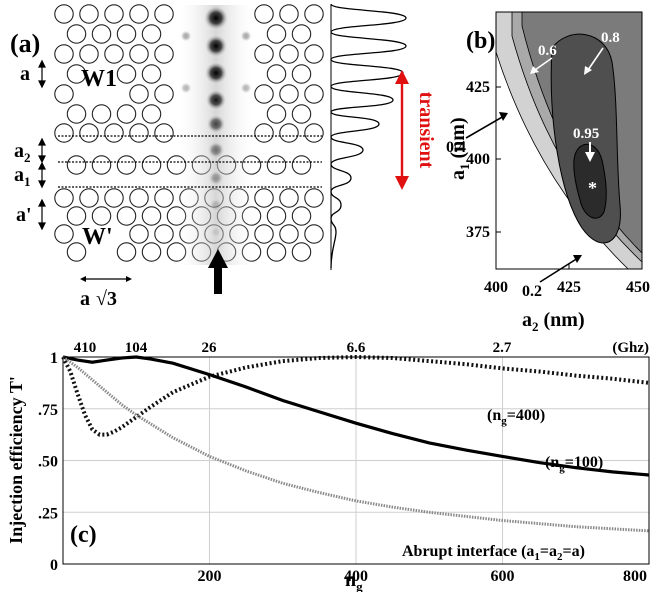 The height and width of the screenshot is (592, 651). I want to click on top-tick-26: 26, so click(210, 348).